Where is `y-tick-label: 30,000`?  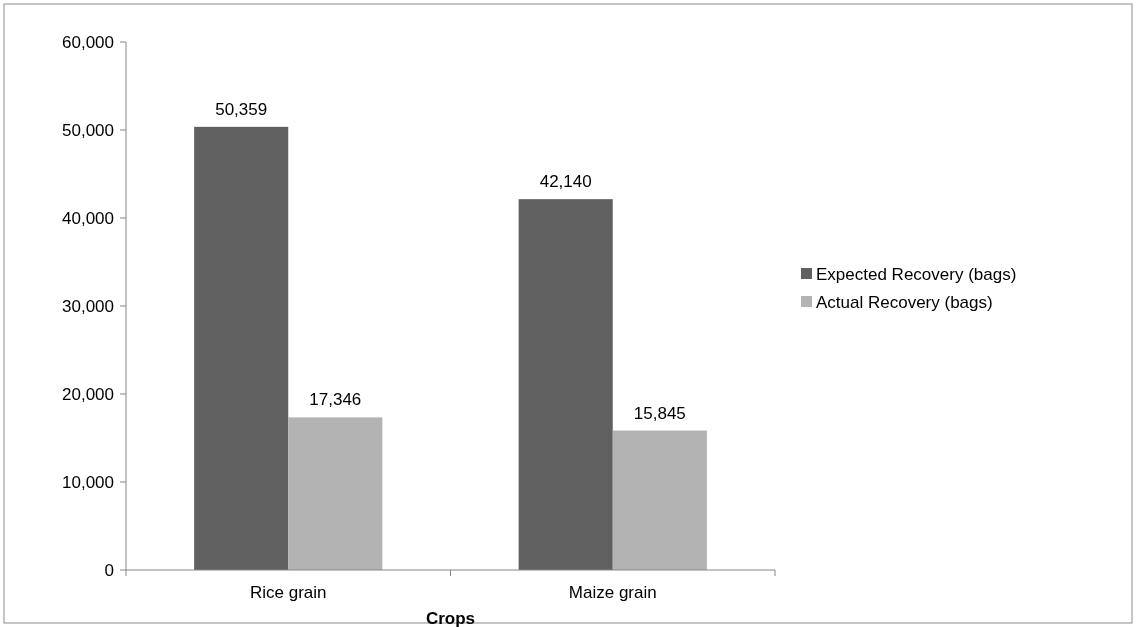
y-tick-label: 30,000 is located at coordinates (88, 306).